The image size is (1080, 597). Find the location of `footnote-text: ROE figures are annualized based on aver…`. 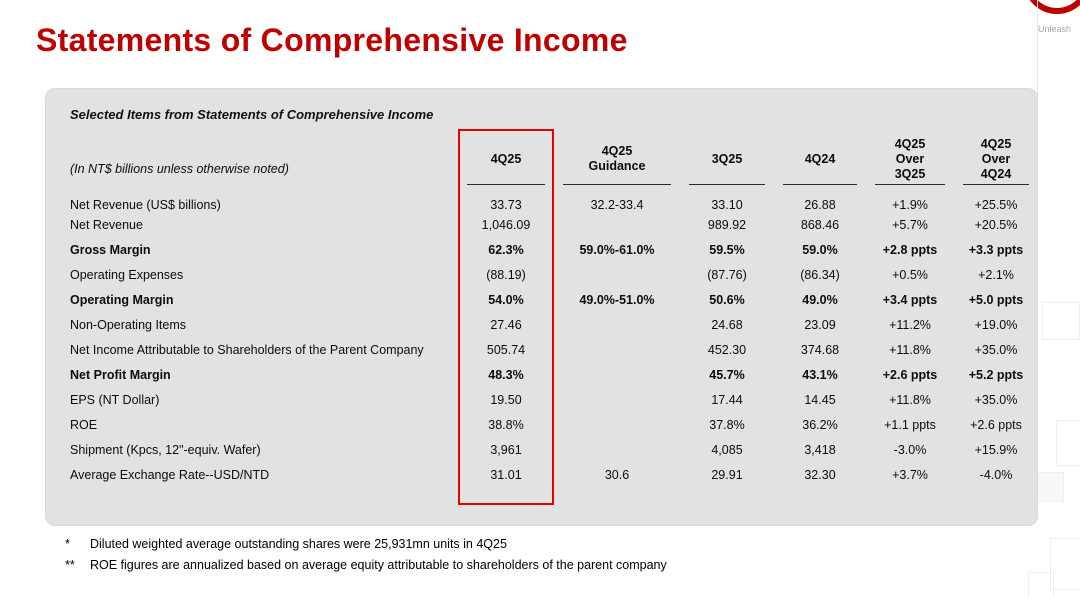

footnote-text: ROE figures are annualized based on aver… is located at coordinates (378, 565).